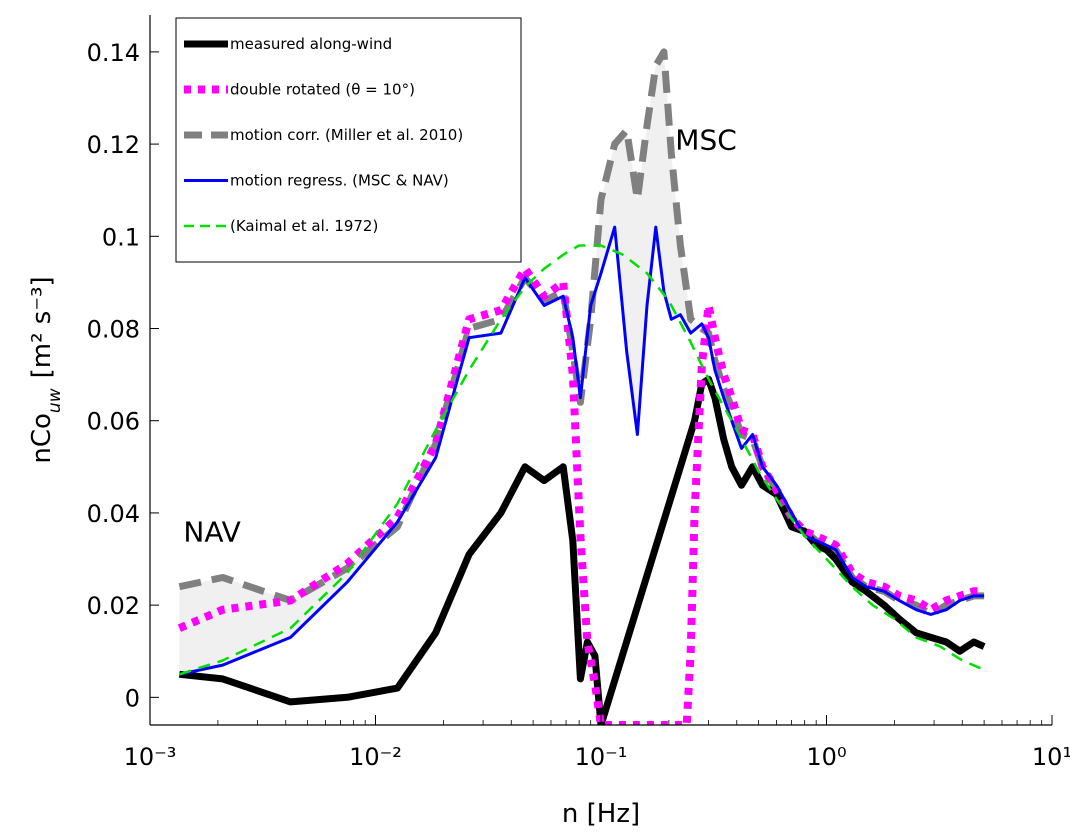 The image size is (1070, 840). Describe the element at coordinates (826, 757) in the screenshot. I see `x-tick-label: 10⁰` at that location.